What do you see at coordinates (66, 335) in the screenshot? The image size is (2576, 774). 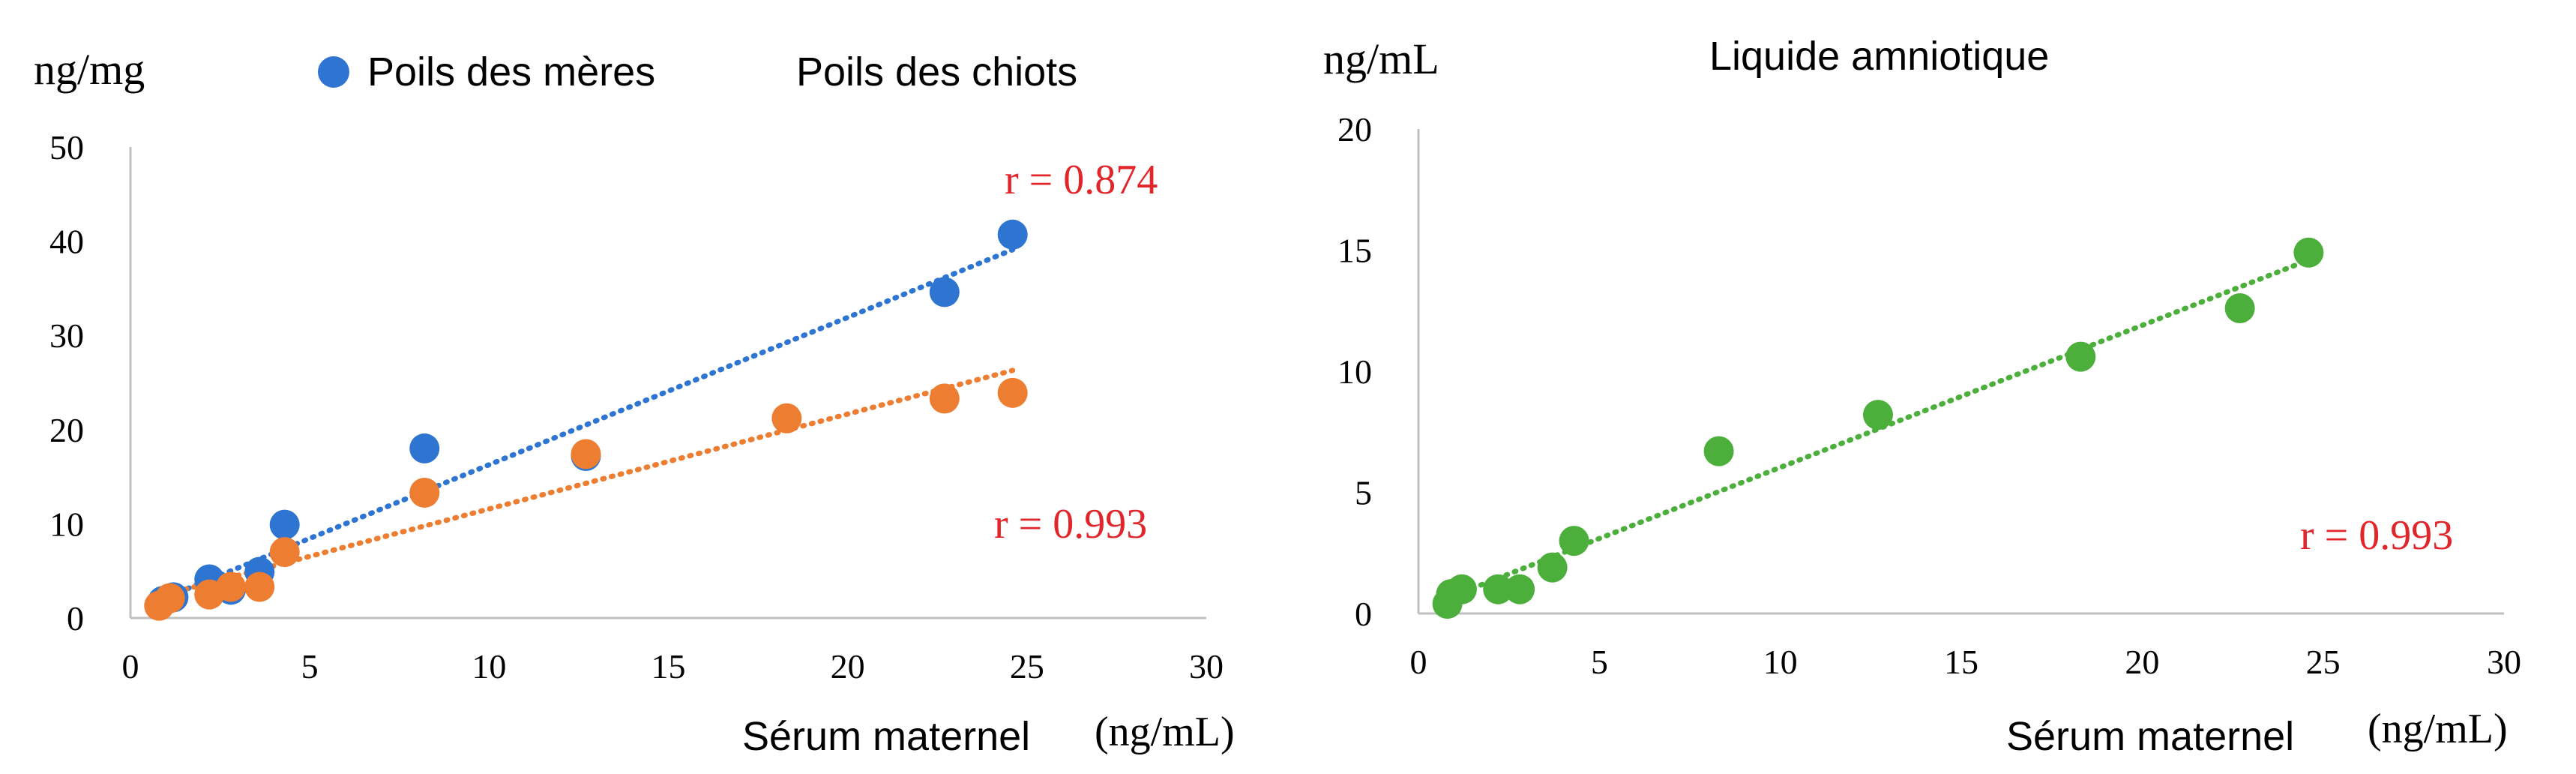 I see `y-tick-label: 30` at bounding box center [66, 335].